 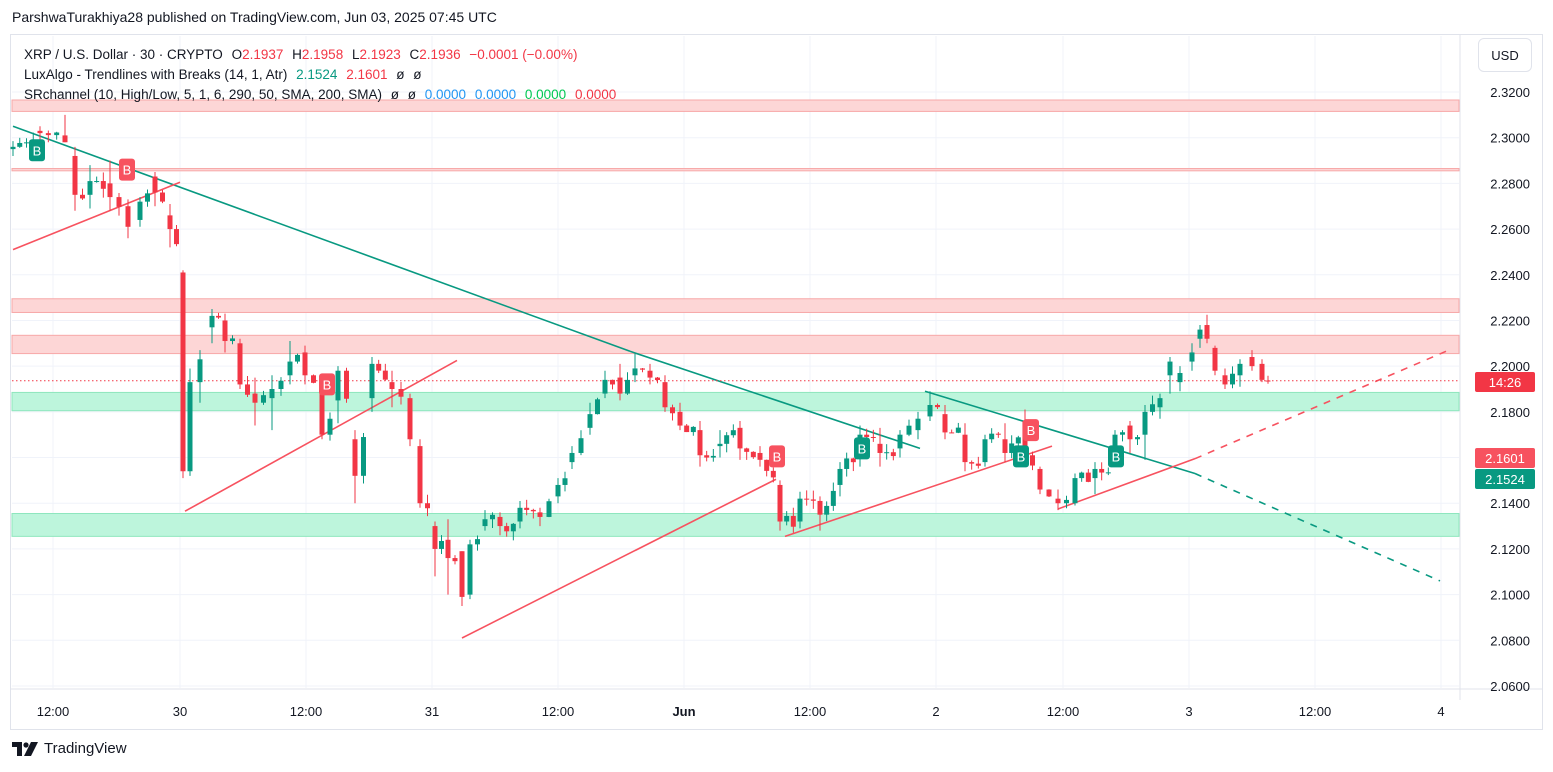 I want to click on indicator-value-upper: 2.1524, so click(x=317, y=74).